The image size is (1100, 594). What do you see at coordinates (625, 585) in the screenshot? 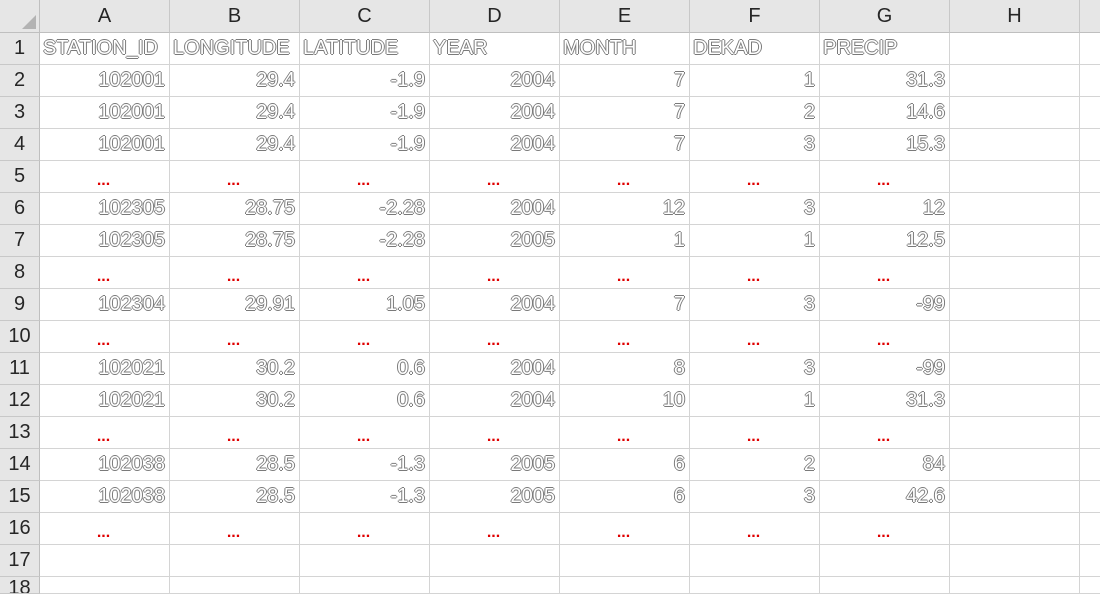
I see `cell-e18` at bounding box center [625, 585].